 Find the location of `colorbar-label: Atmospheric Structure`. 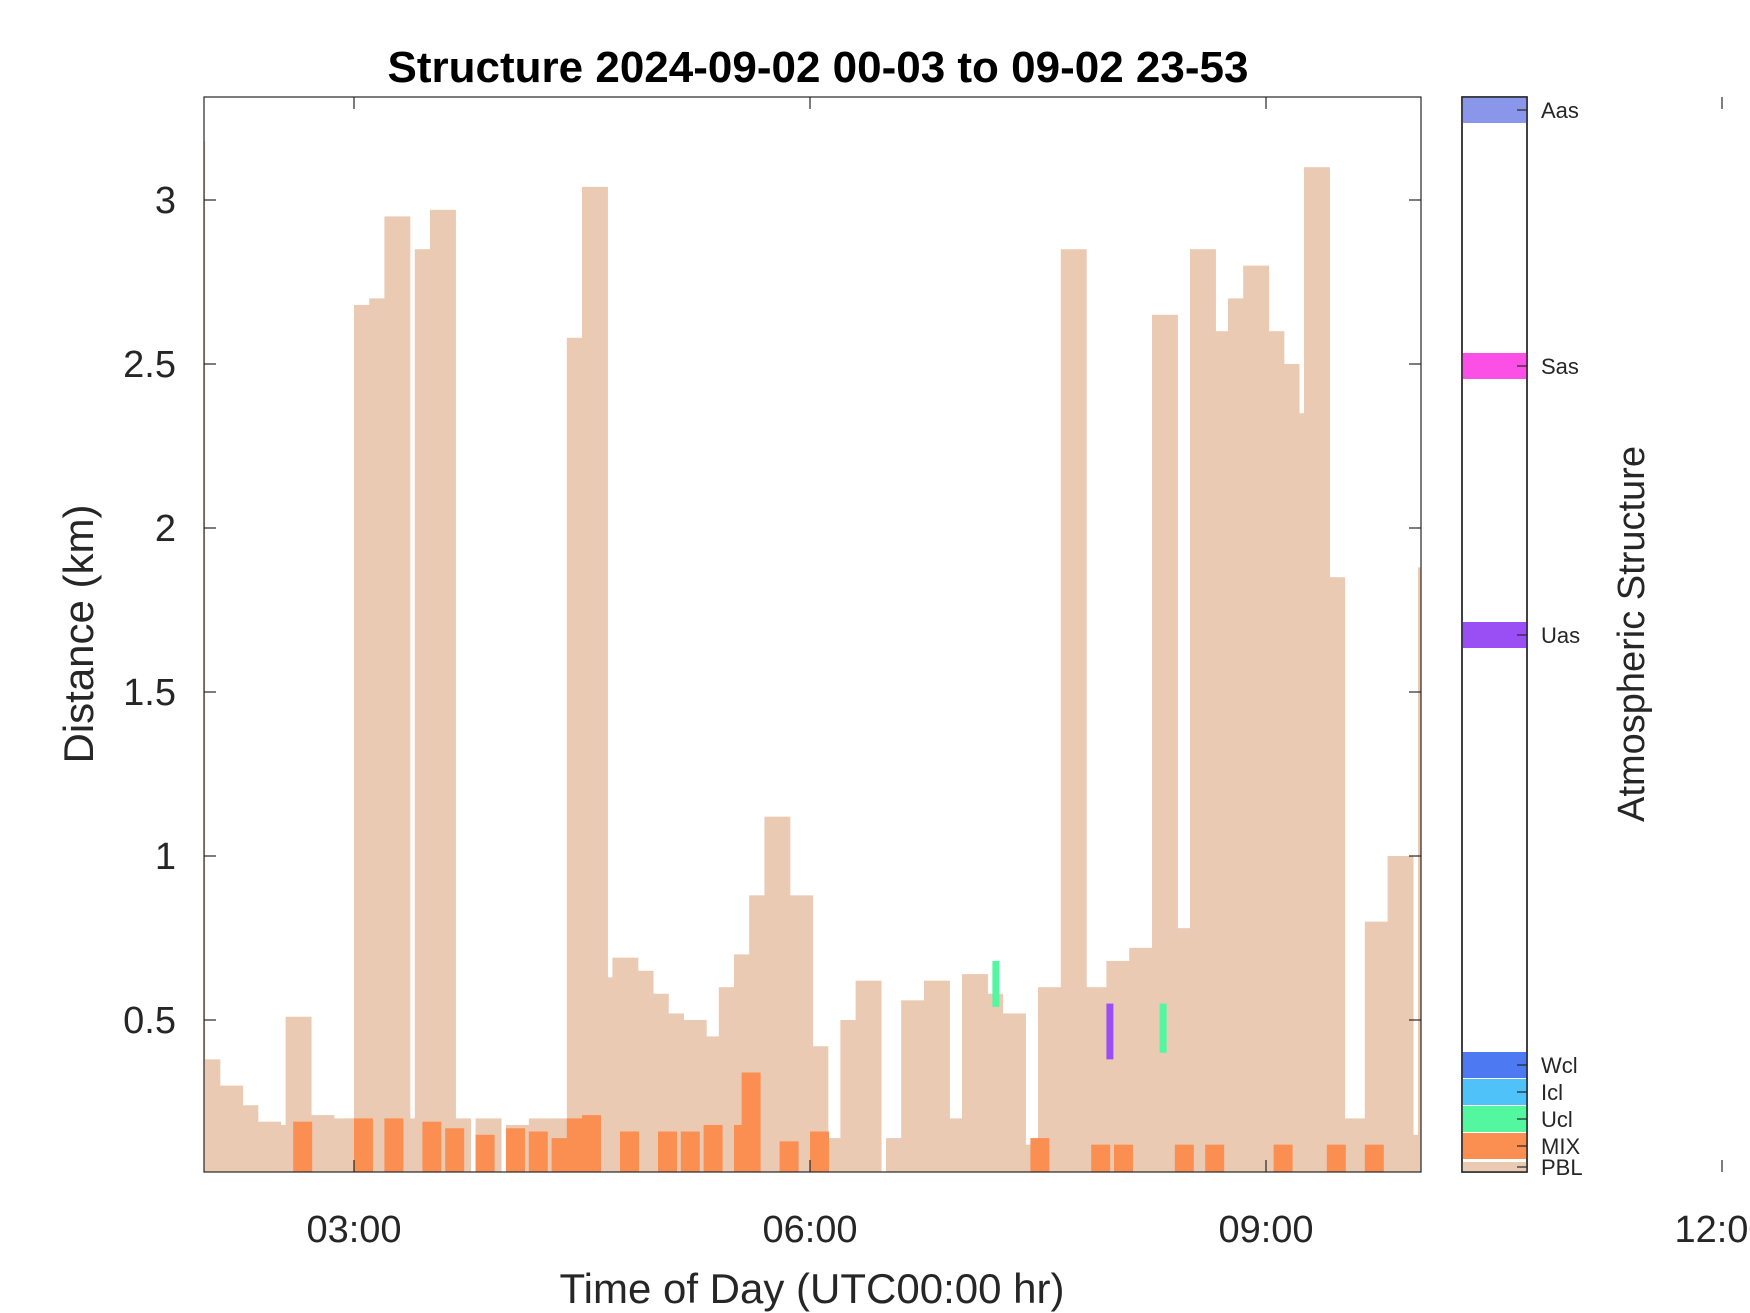

colorbar-label: Atmospheric Structure is located at coordinates (1632, 634).